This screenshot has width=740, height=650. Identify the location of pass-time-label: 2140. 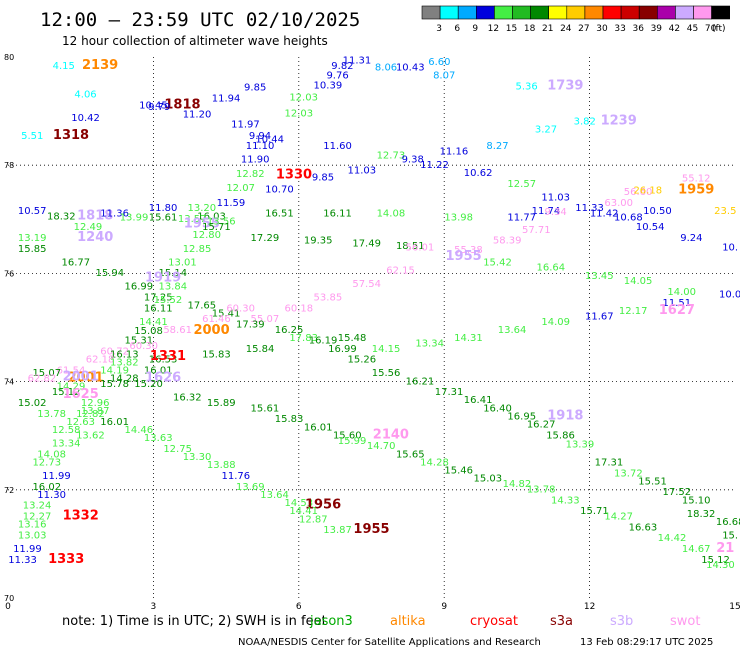
(391, 434).